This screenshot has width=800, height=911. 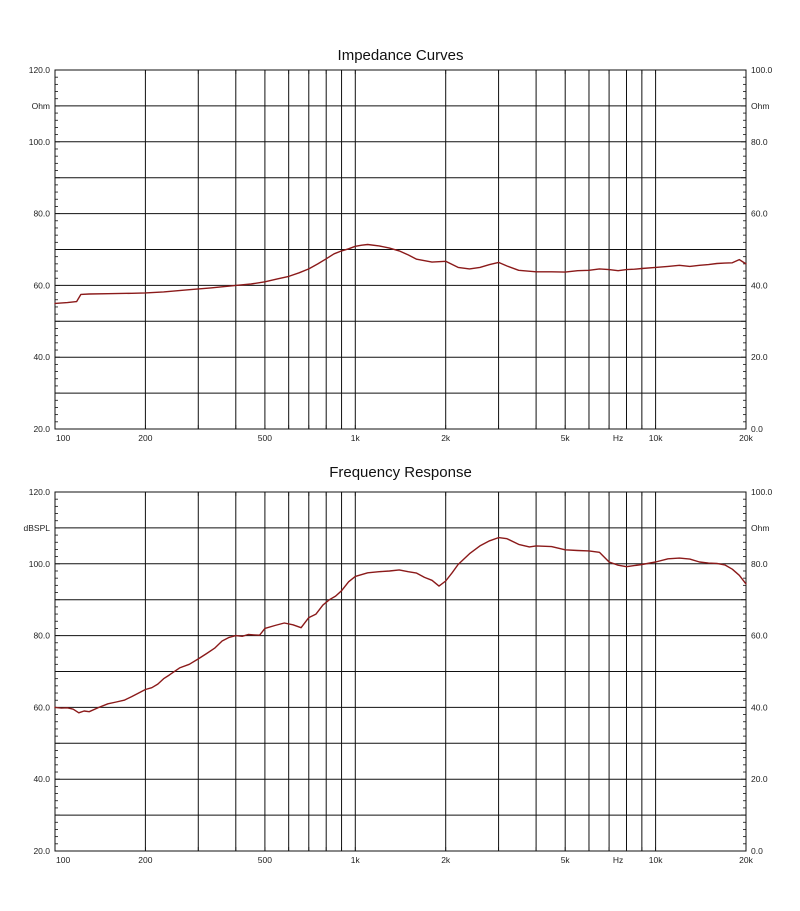 I want to click on left-unit-label: dBSPL, so click(x=37, y=528).